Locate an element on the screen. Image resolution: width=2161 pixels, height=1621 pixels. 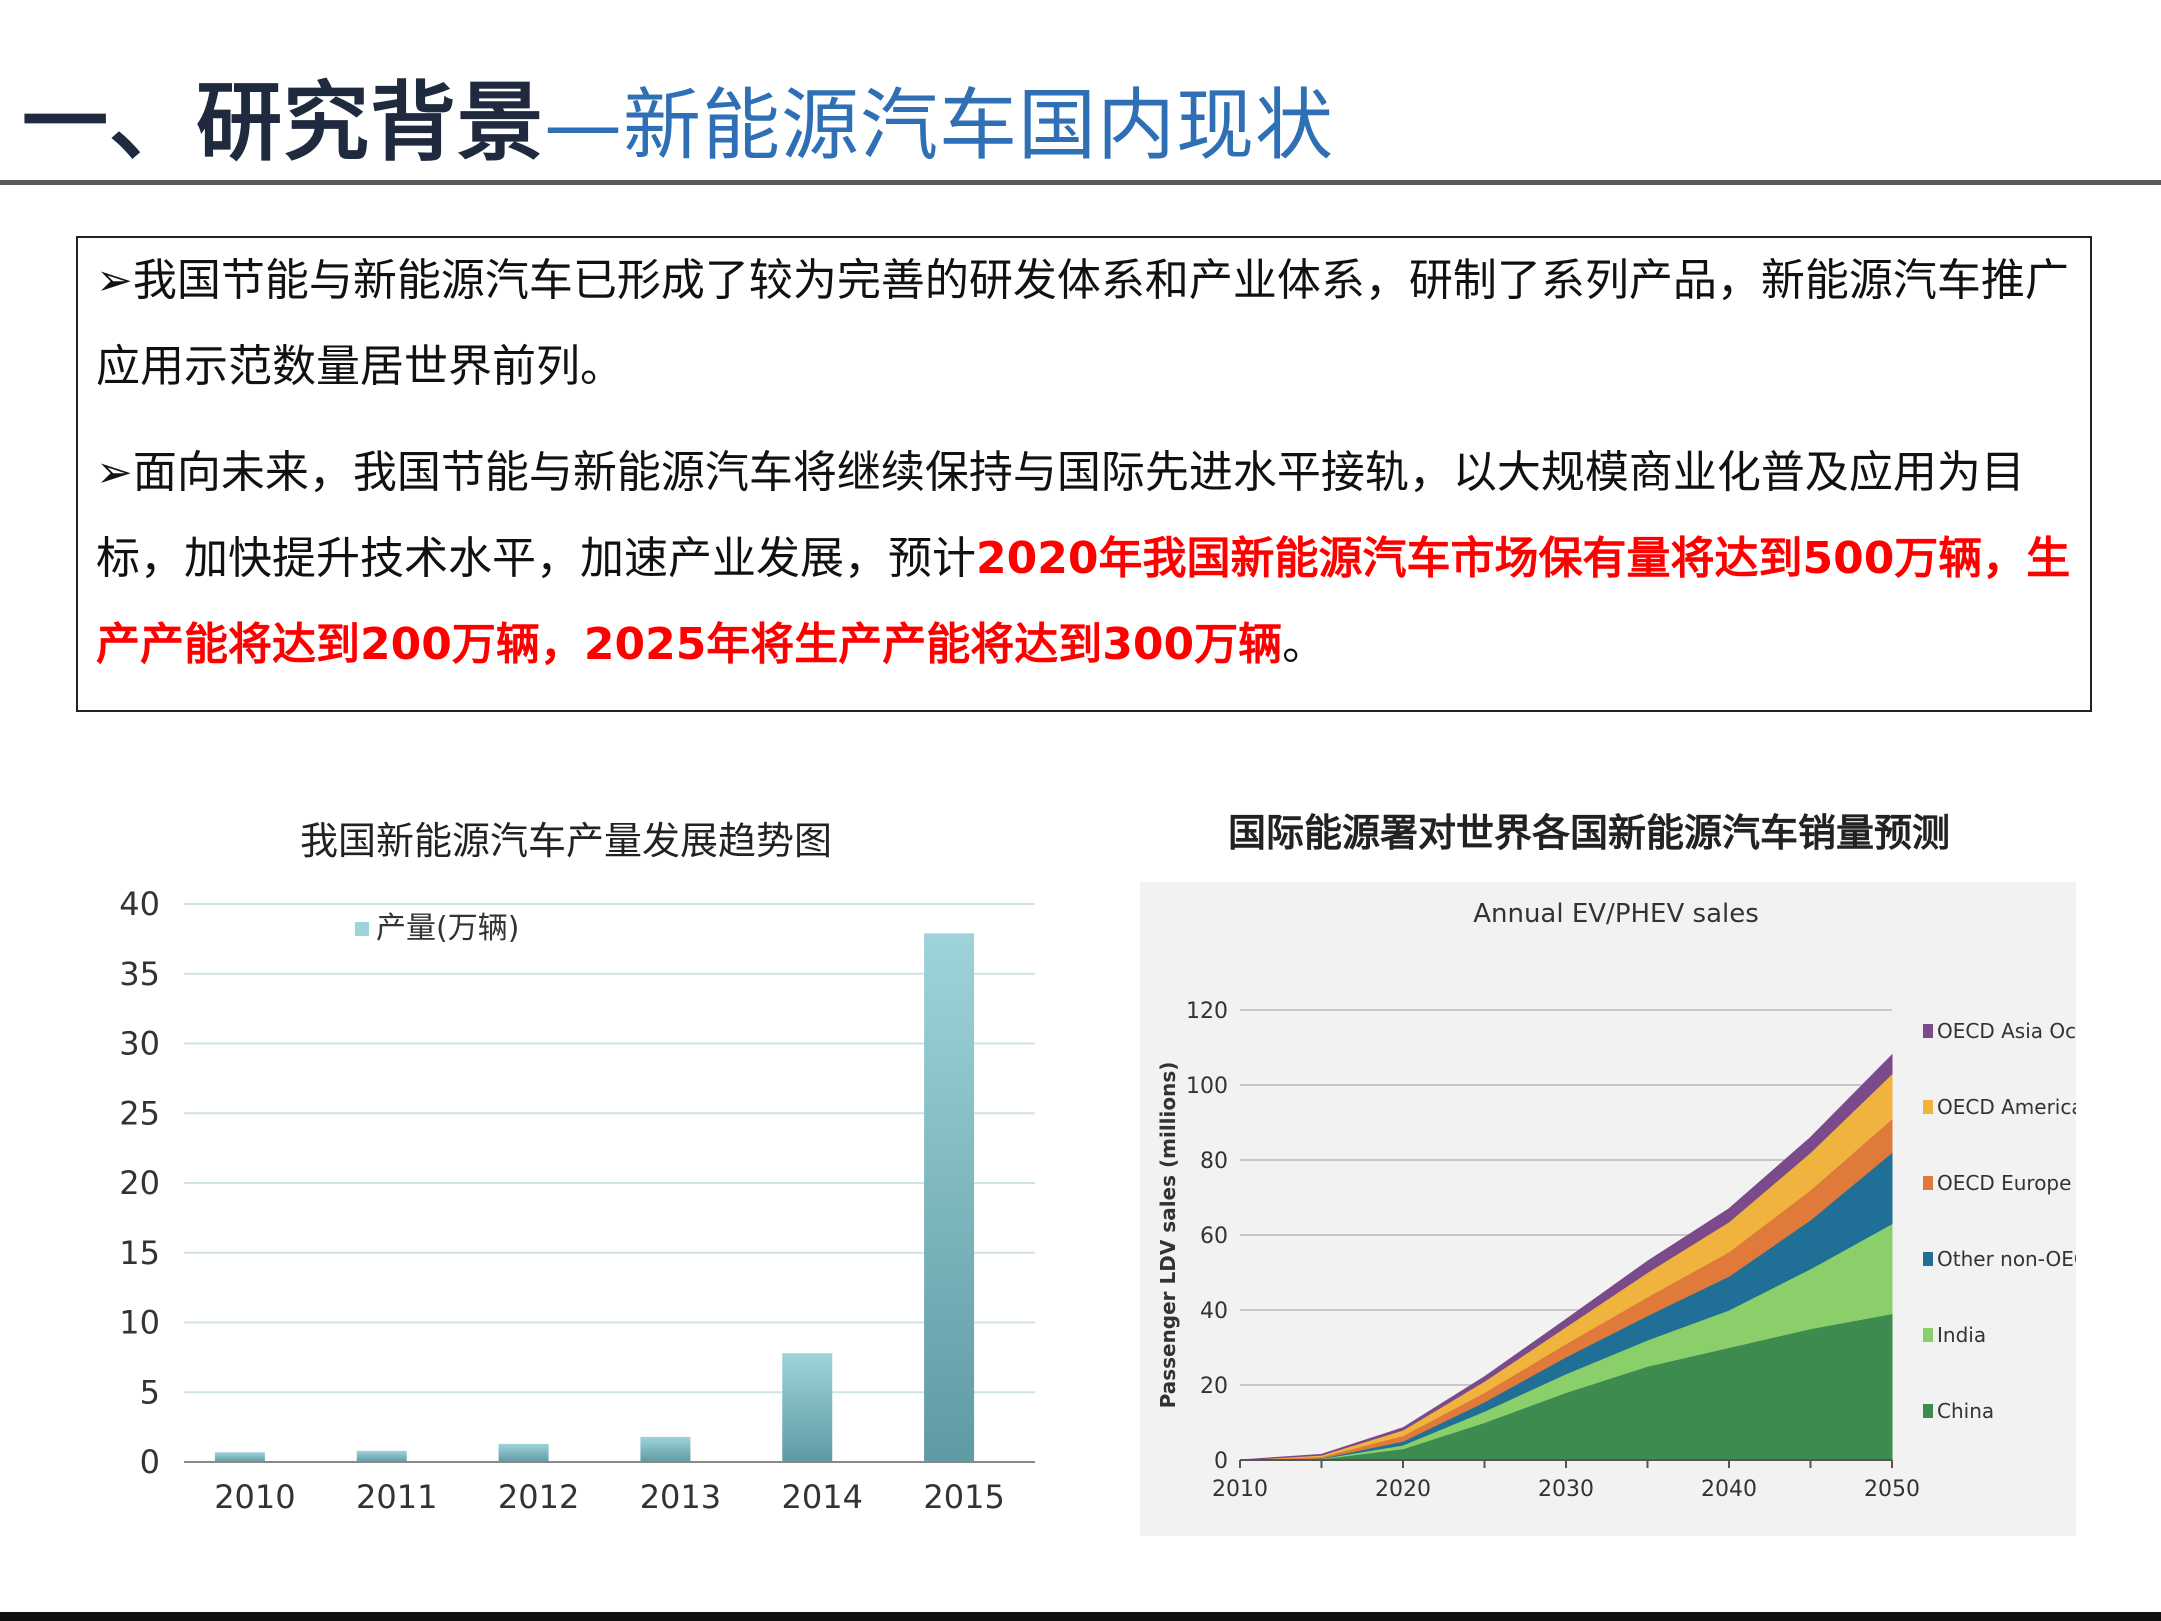
area-chart-subtitle: Annual EV/PHEV sales is located at coordinates (1616, 914).